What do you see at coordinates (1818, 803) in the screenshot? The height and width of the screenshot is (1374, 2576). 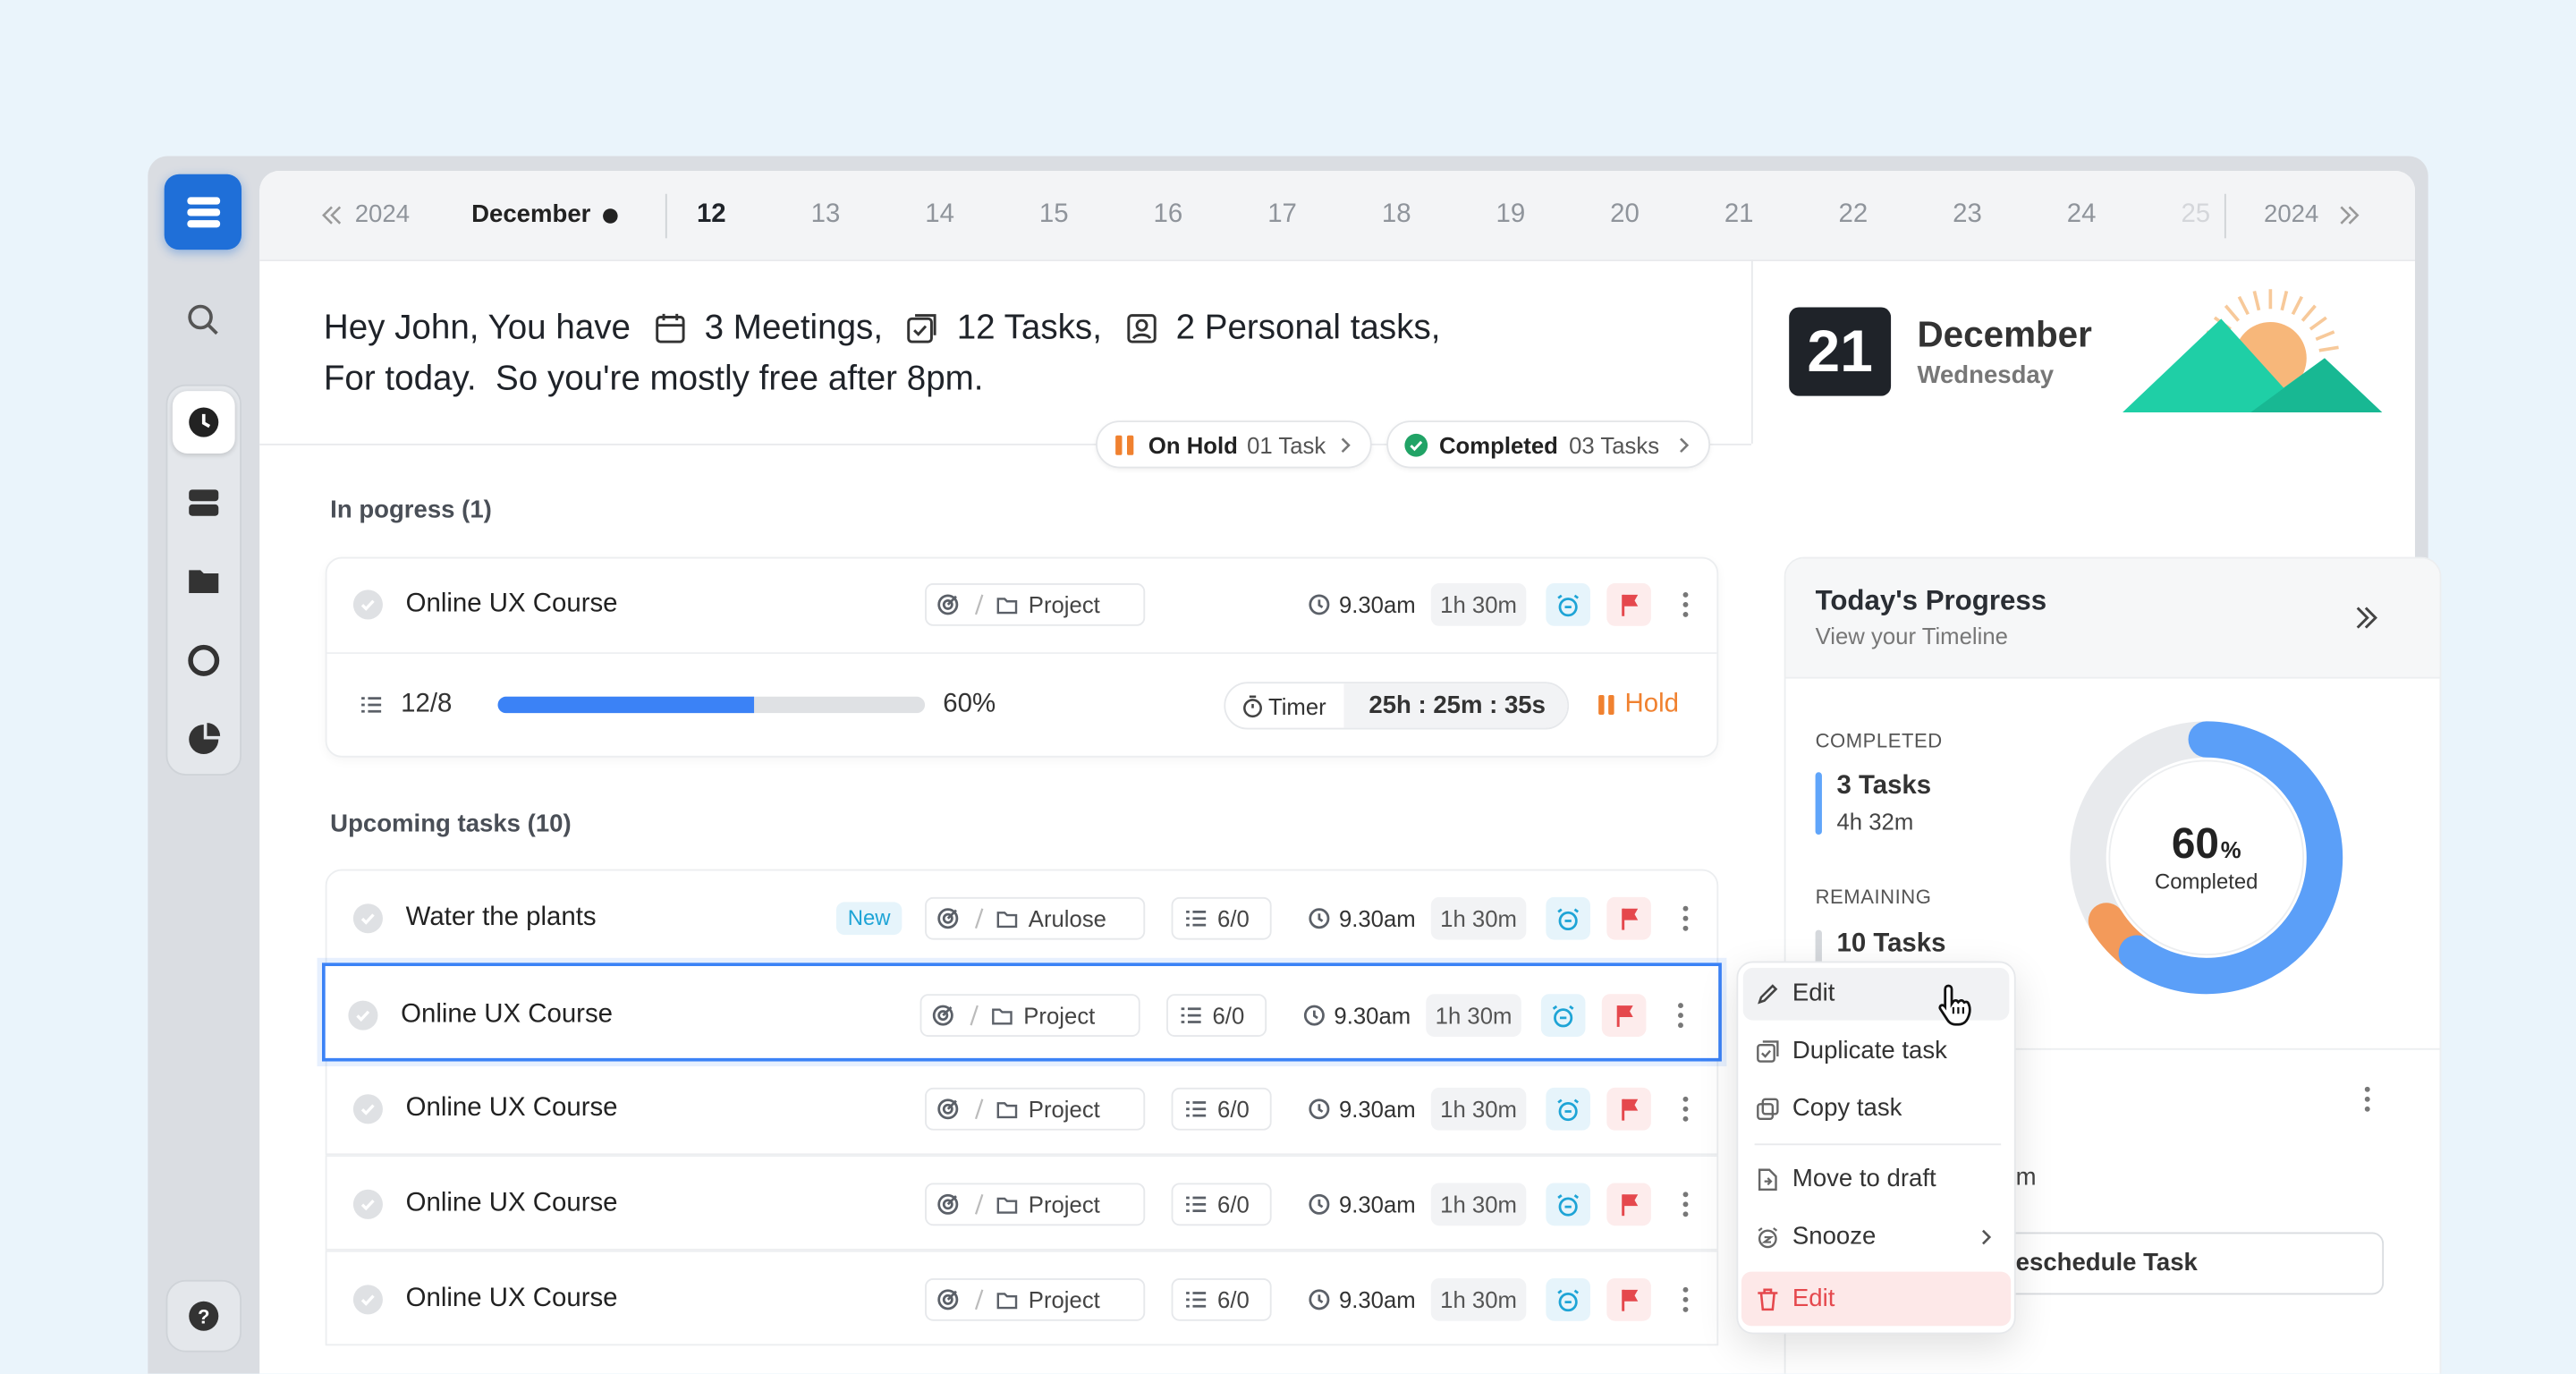 I see `stat-bar` at bounding box center [1818, 803].